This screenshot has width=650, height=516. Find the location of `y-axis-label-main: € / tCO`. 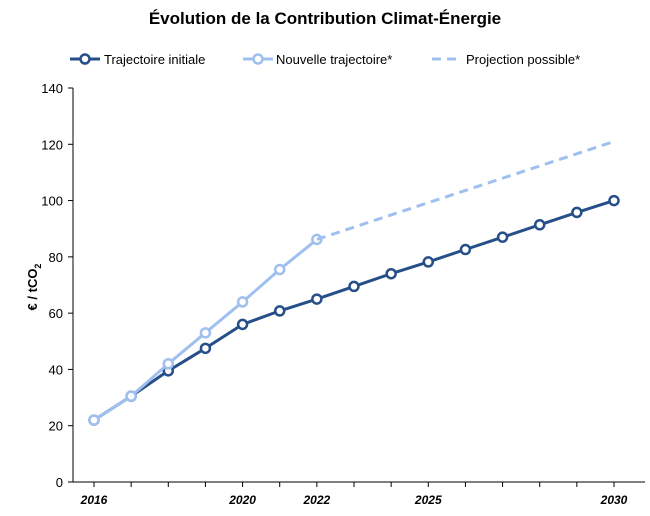

y-axis-label-main: € / tCO is located at coordinates (32, 290).